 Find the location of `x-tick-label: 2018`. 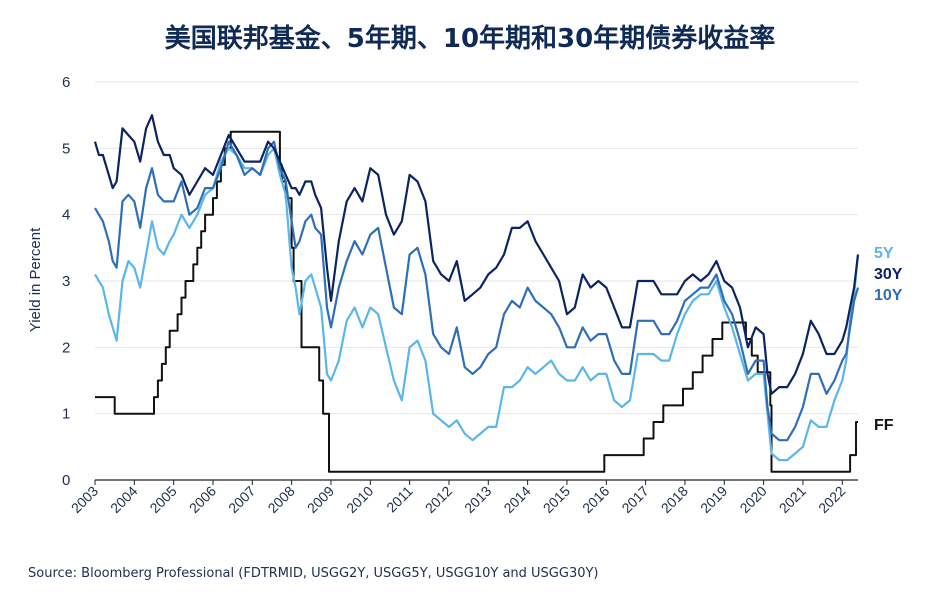

x-tick-label: 2018 is located at coordinates (674, 499).